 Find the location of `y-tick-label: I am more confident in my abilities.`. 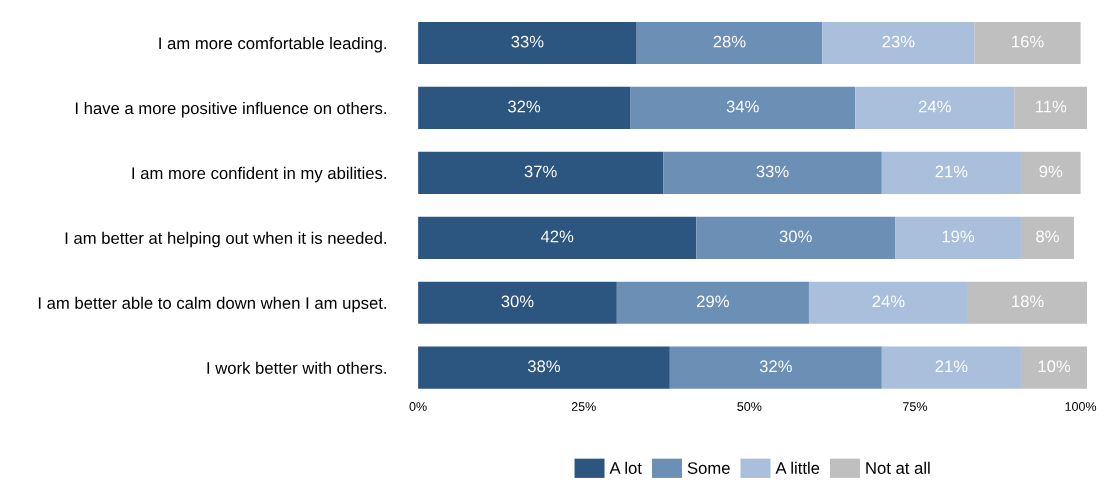

y-tick-label: I am more confident in my abilities. is located at coordinates (259, 174).